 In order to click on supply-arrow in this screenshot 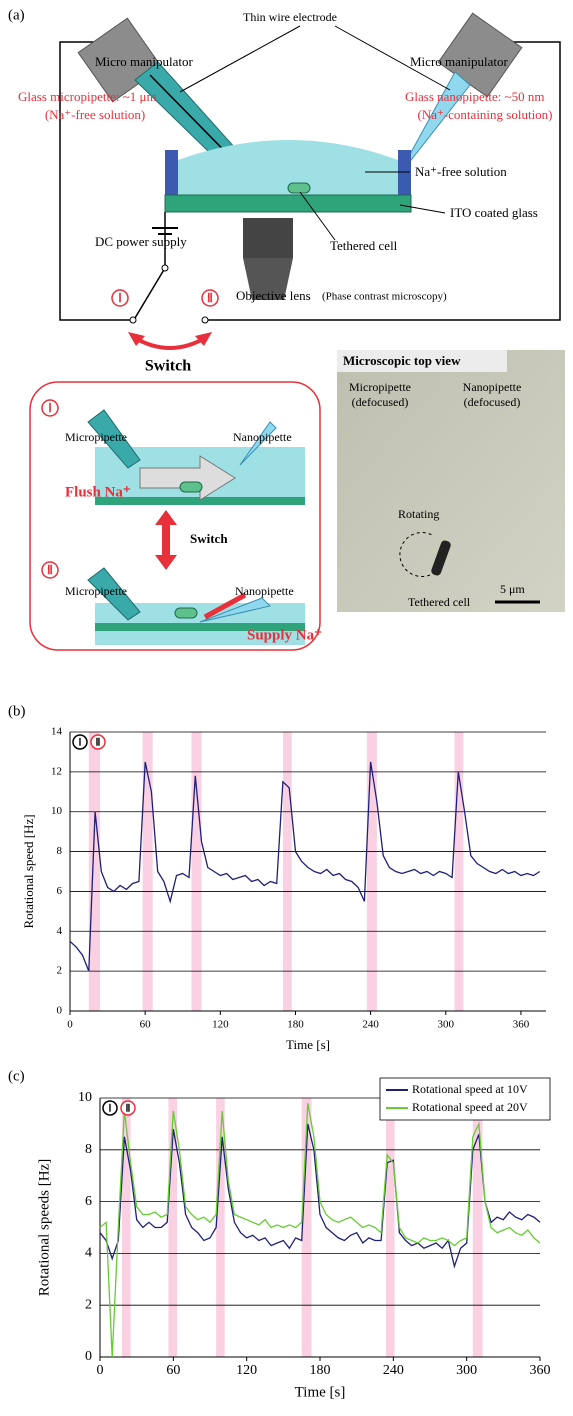, I will do `click(225, 606)`.